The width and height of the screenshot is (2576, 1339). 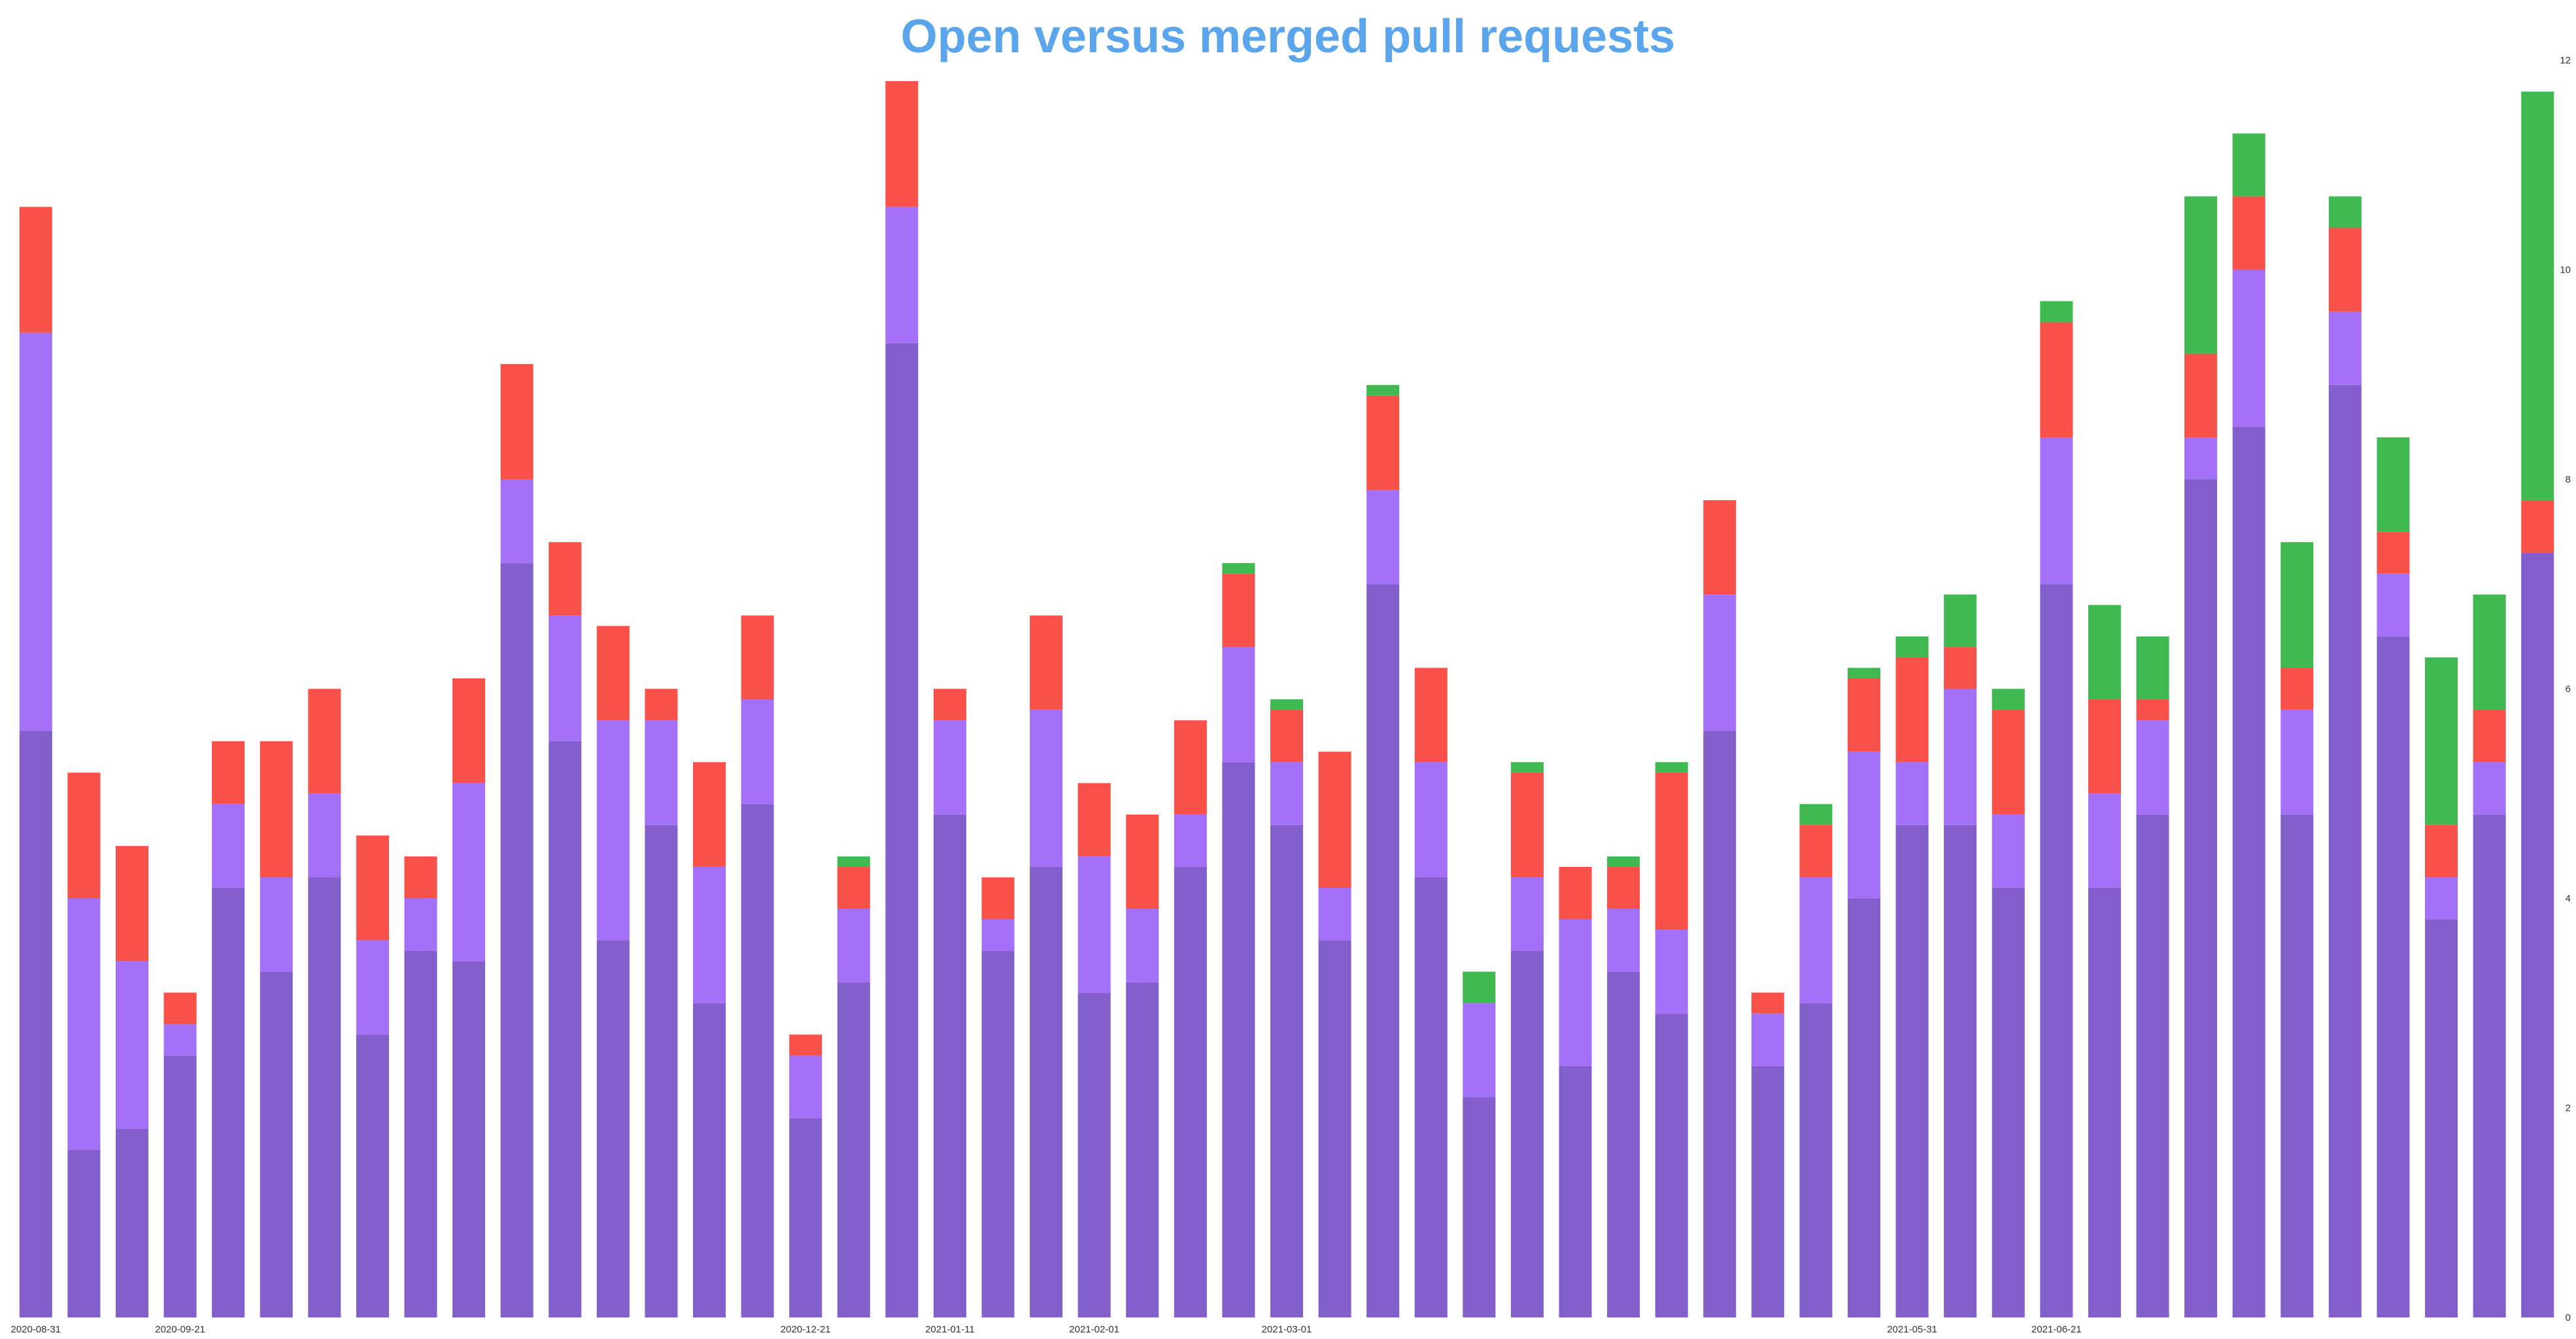 I want to click on x-tick-label: 2021-06-21, so click(x=2056, y=1329).